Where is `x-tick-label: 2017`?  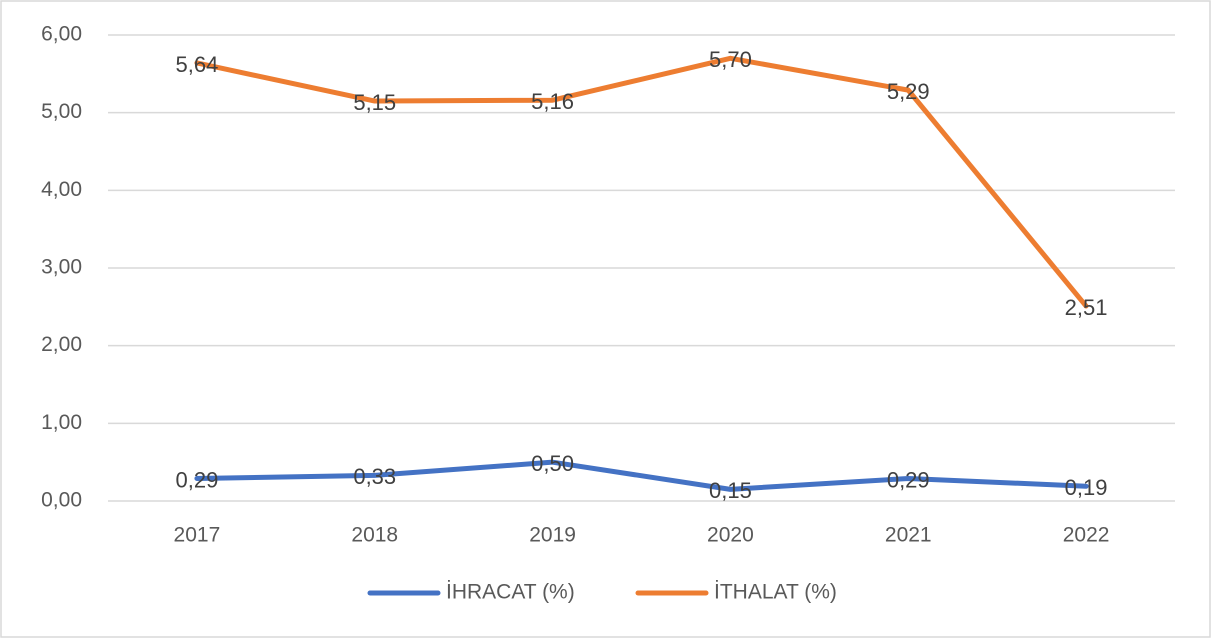
x-tick-label: 2017 is located at coordinates (197, 535).